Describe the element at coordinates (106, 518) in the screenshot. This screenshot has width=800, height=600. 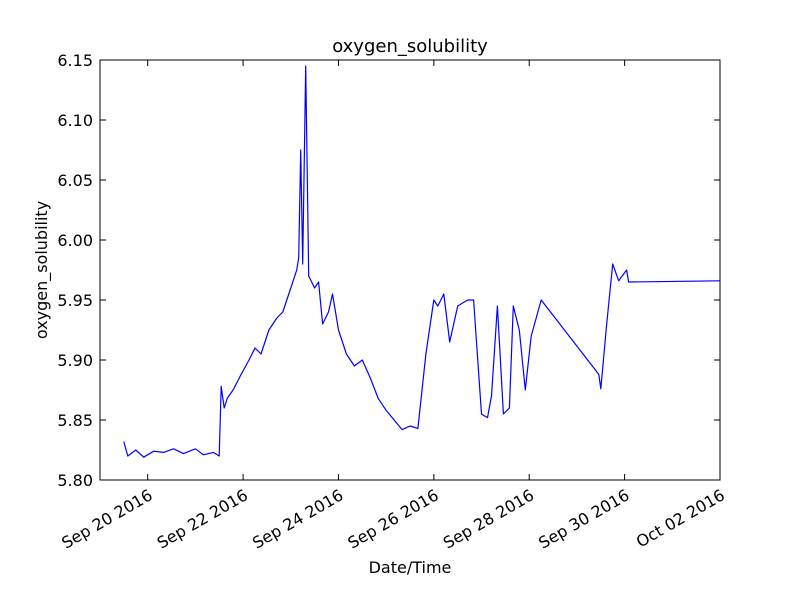
I see `x-tick-label: Sep 20 2016` at that location.